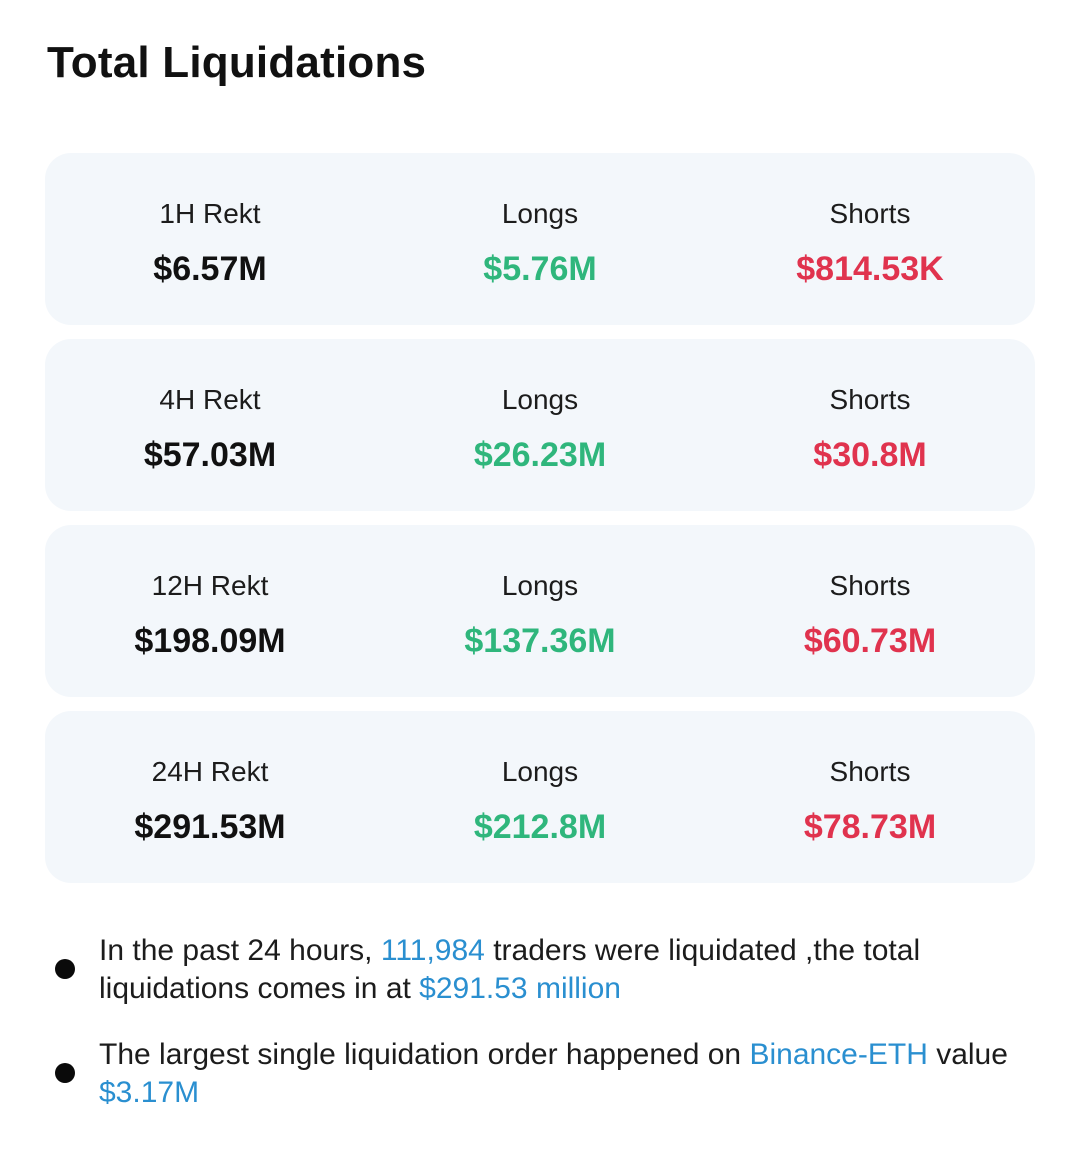 This screenshot has width=1080, height=1157. What do you see at coordinates (540, 827) in the screenshot?
I see `longs-value: $212.8M` at bounding box center [540, 827].